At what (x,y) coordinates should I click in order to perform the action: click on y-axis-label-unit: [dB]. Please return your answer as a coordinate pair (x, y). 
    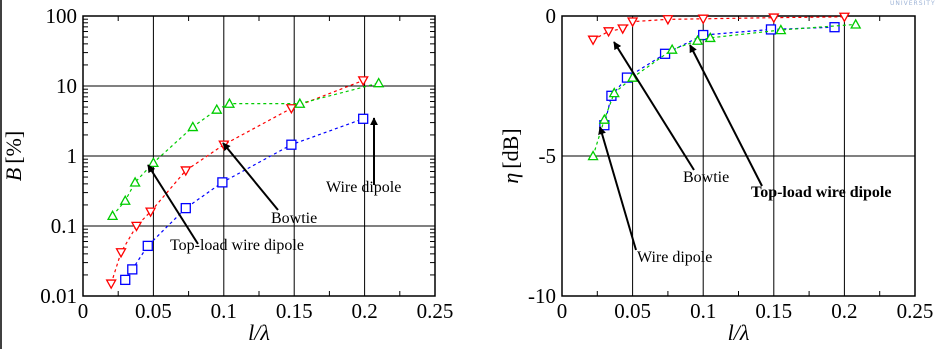
    Looking at the image, I should click on (510, 148).